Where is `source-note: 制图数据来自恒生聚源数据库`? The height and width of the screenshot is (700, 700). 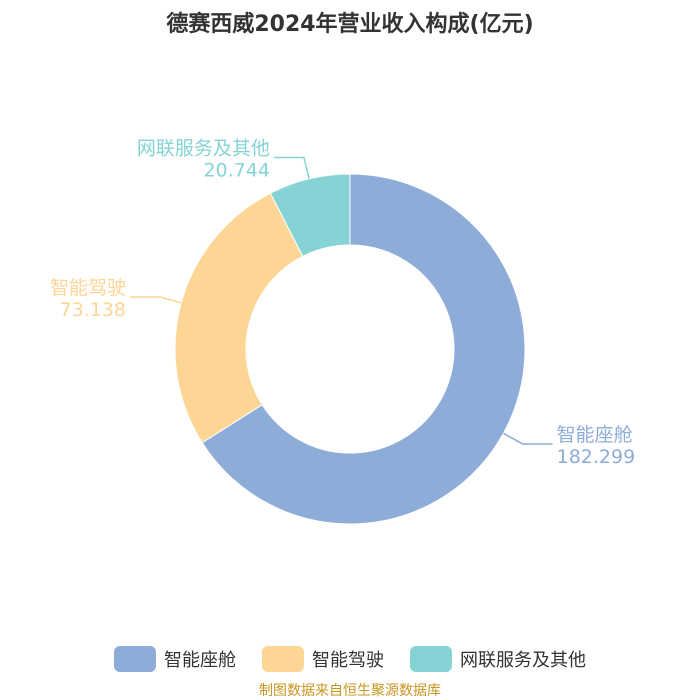
source-note: 制图数据来自恒生聚源数据库 is located at coordinates (350, 690).